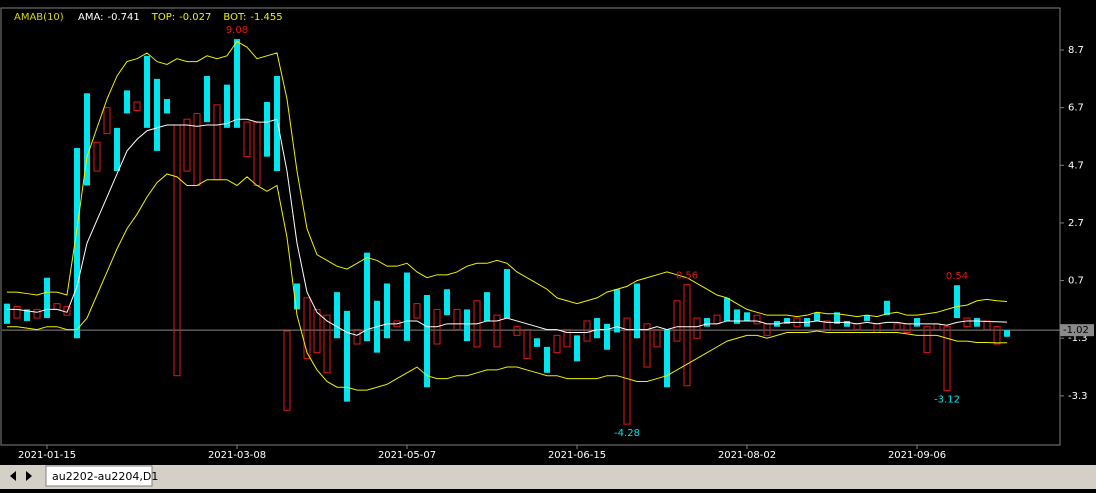 Image resolution: width=1096 pixels, height=493 pixels. I want to click on x-tick-label: 2021-05-07, so click(407, 455).